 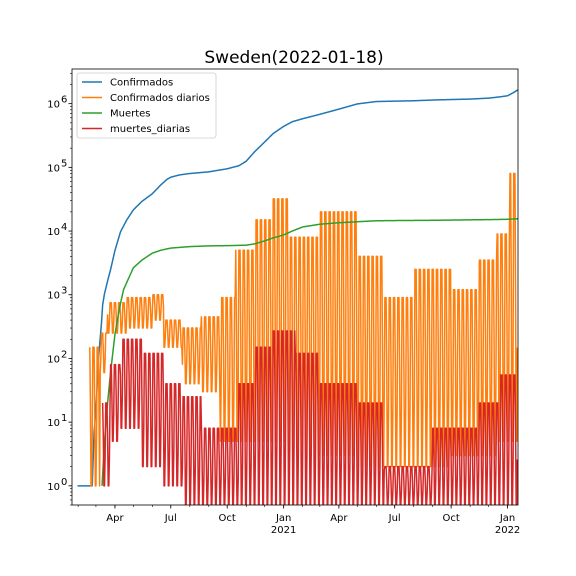 I want to click on y-tick-exponent: 4, so click(x=64, y=227).